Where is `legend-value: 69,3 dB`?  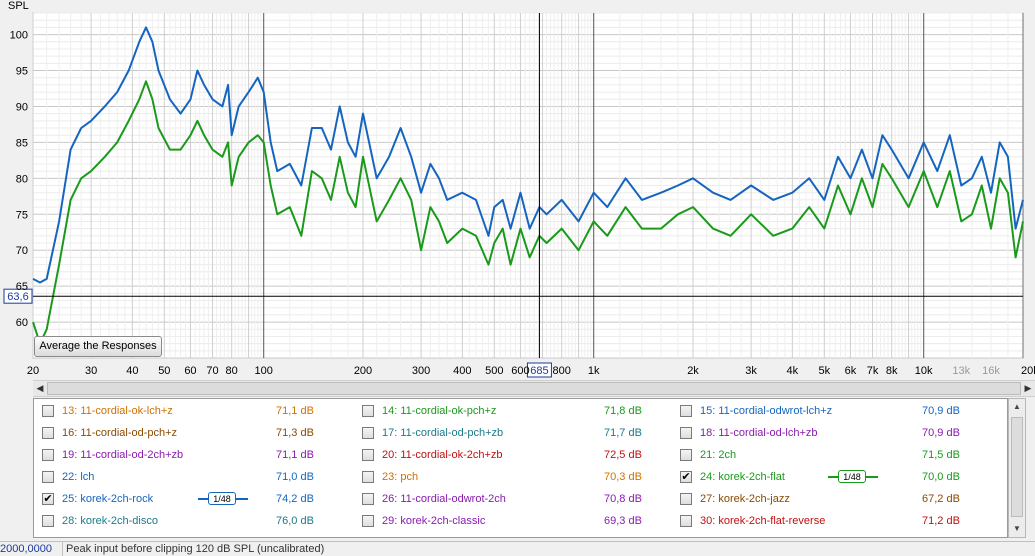
legend-value: 69,3 dB is located at coordinates (623, 521).